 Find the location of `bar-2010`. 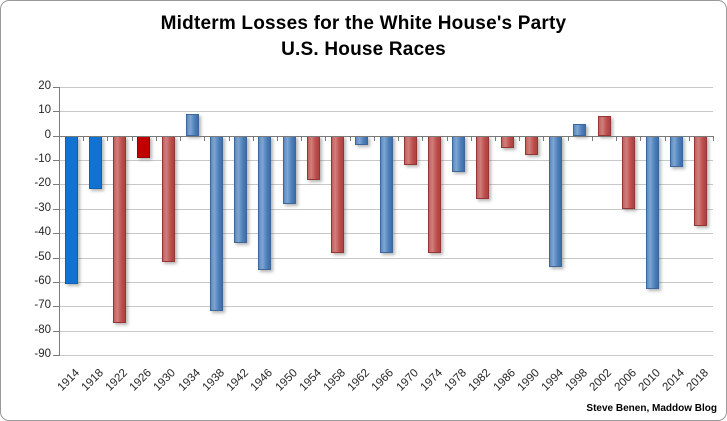

bar-2010 is located at coordinates (652, 212).